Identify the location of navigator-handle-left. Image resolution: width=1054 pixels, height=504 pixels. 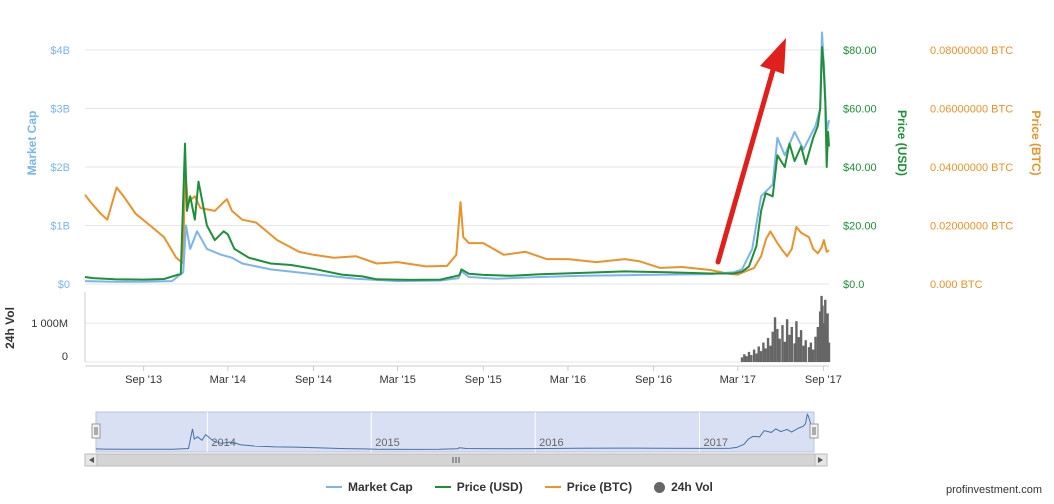
(96, 431).